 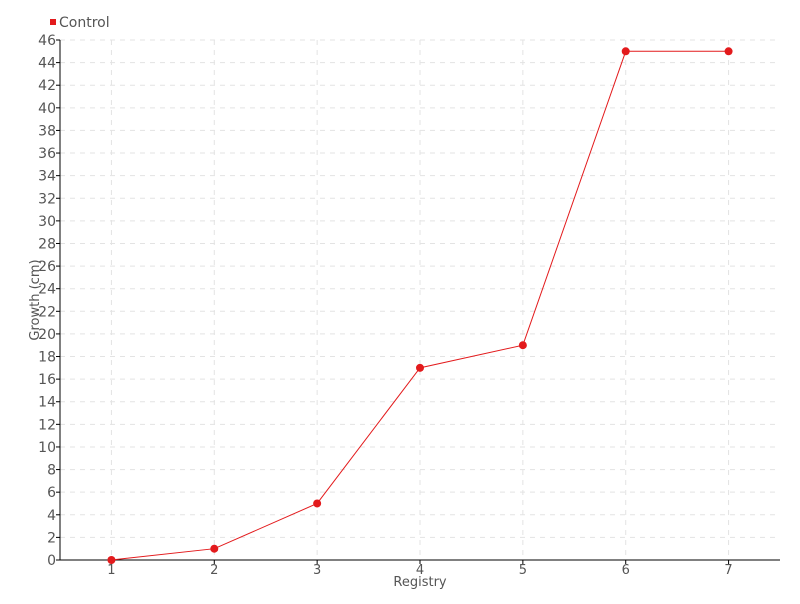 What do you see at coordinates (47, 425) in the screenshot?
I see `y-tick-label: 12` at bounding box center [47, 425].